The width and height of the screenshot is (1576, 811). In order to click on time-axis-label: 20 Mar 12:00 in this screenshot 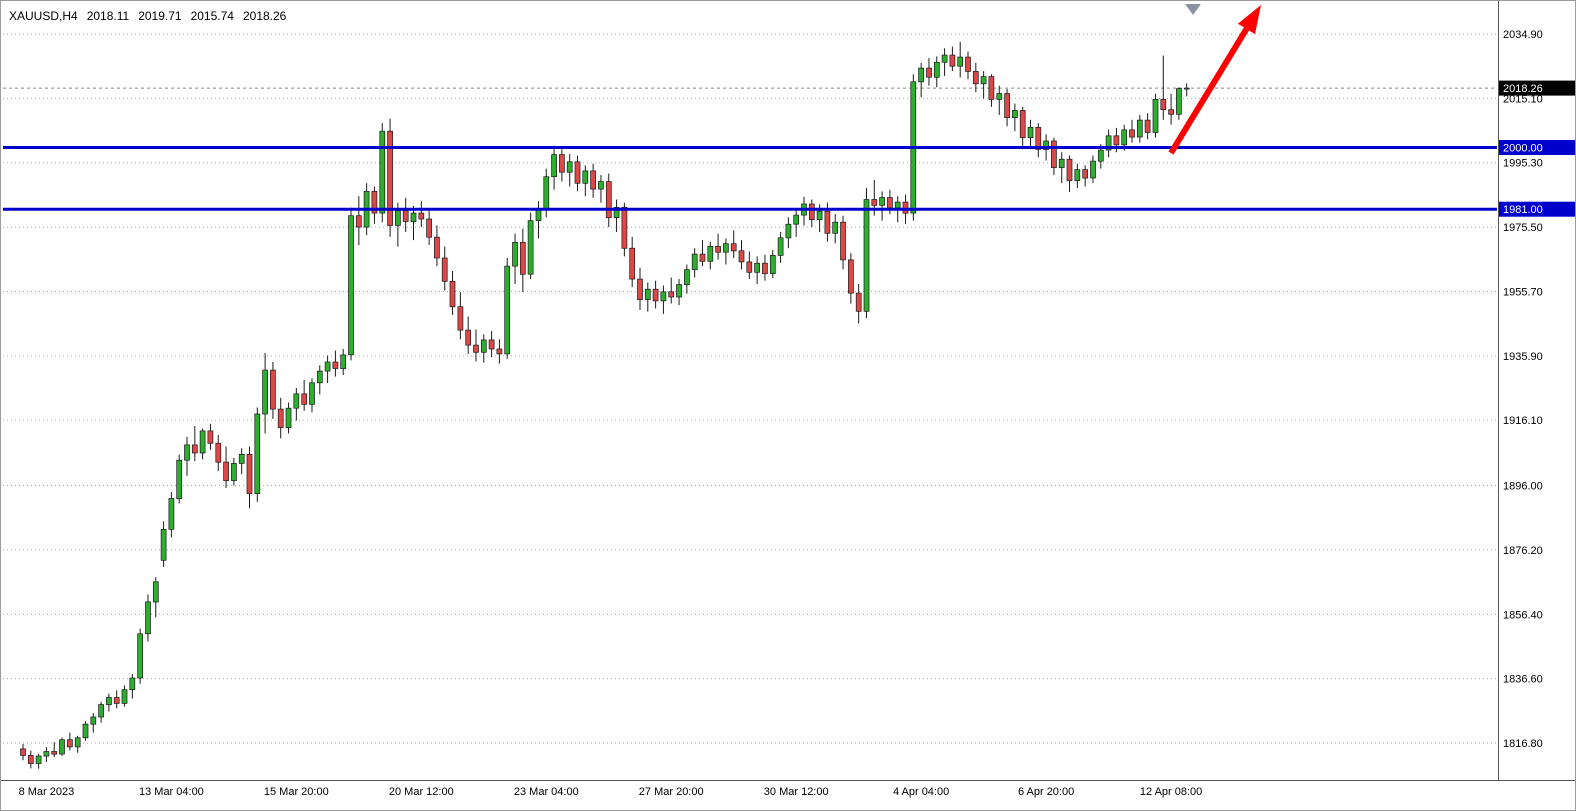, I will do `click(421, 792)`.